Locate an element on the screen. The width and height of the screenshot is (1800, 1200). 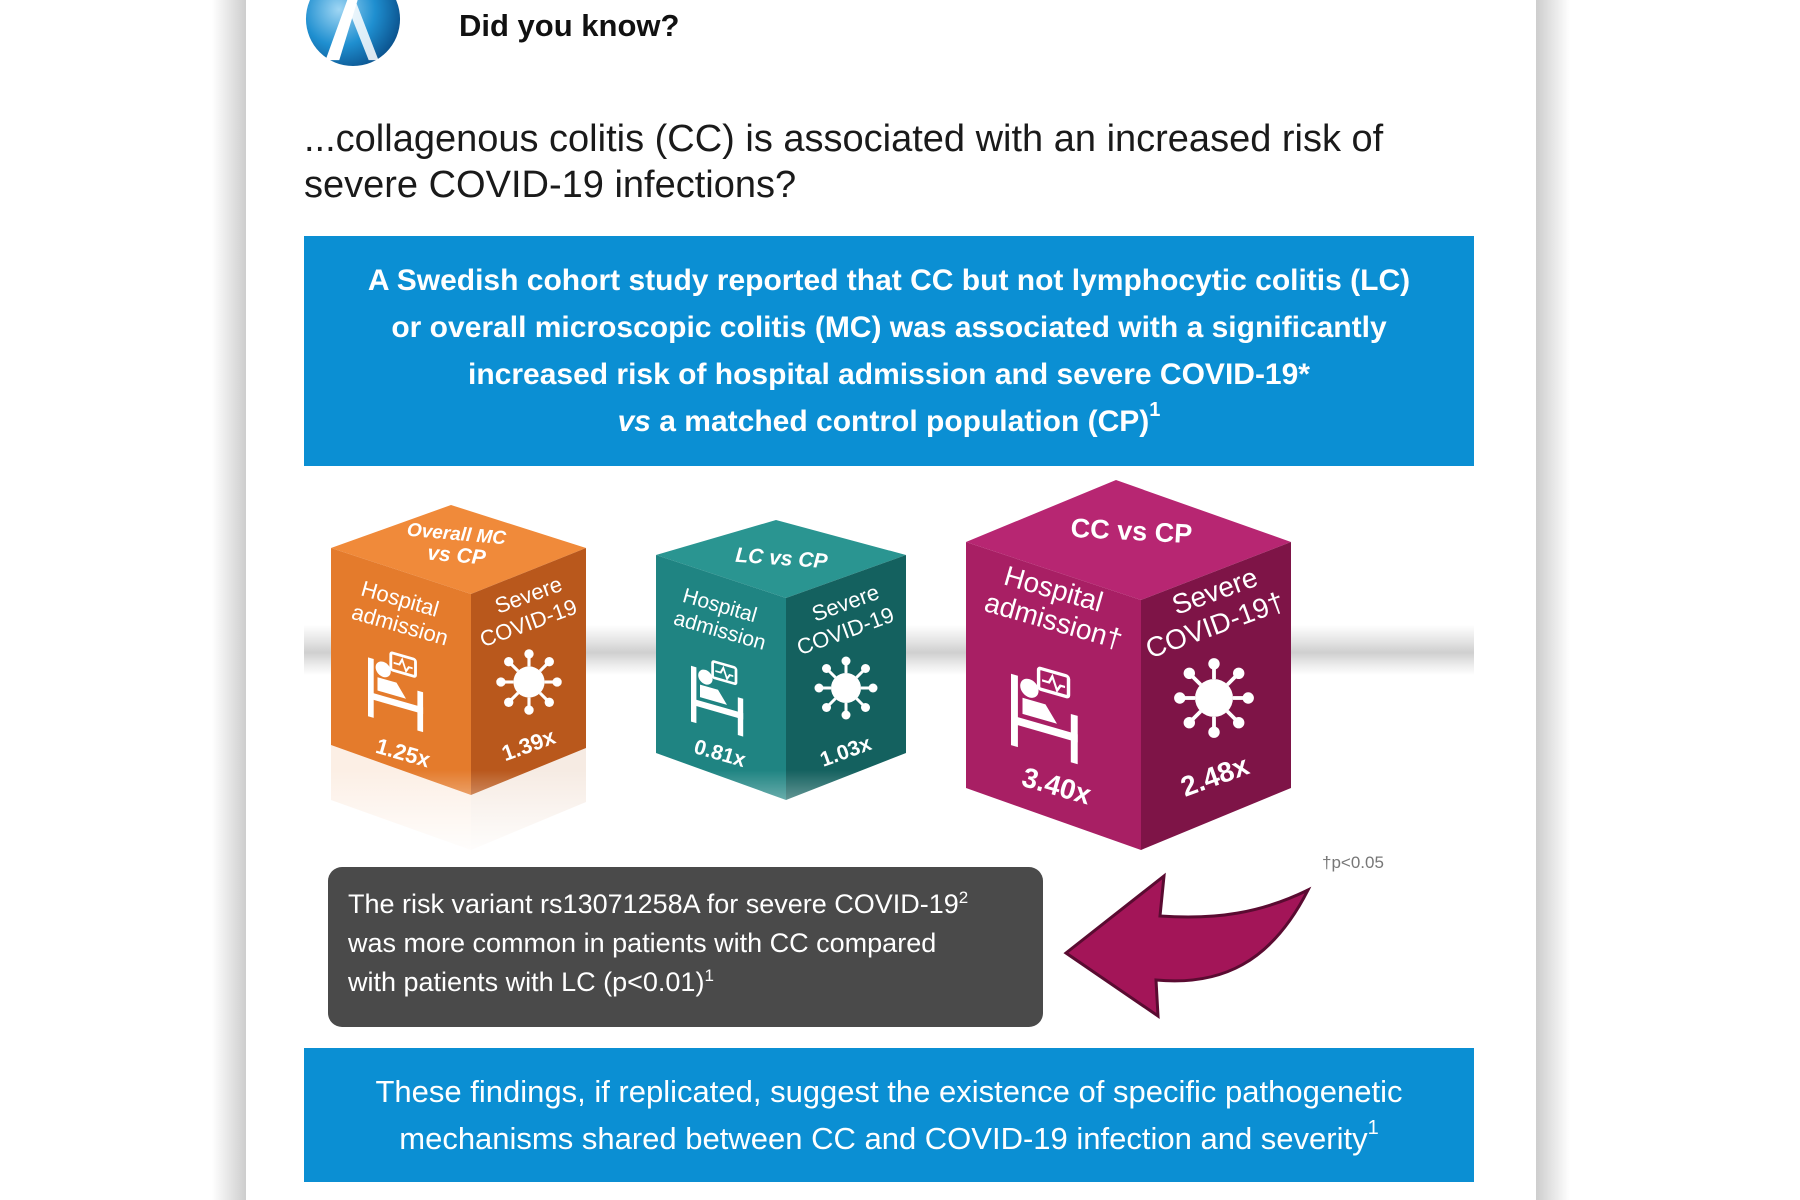
page-shadow-left is located at coordinates (229, 600).